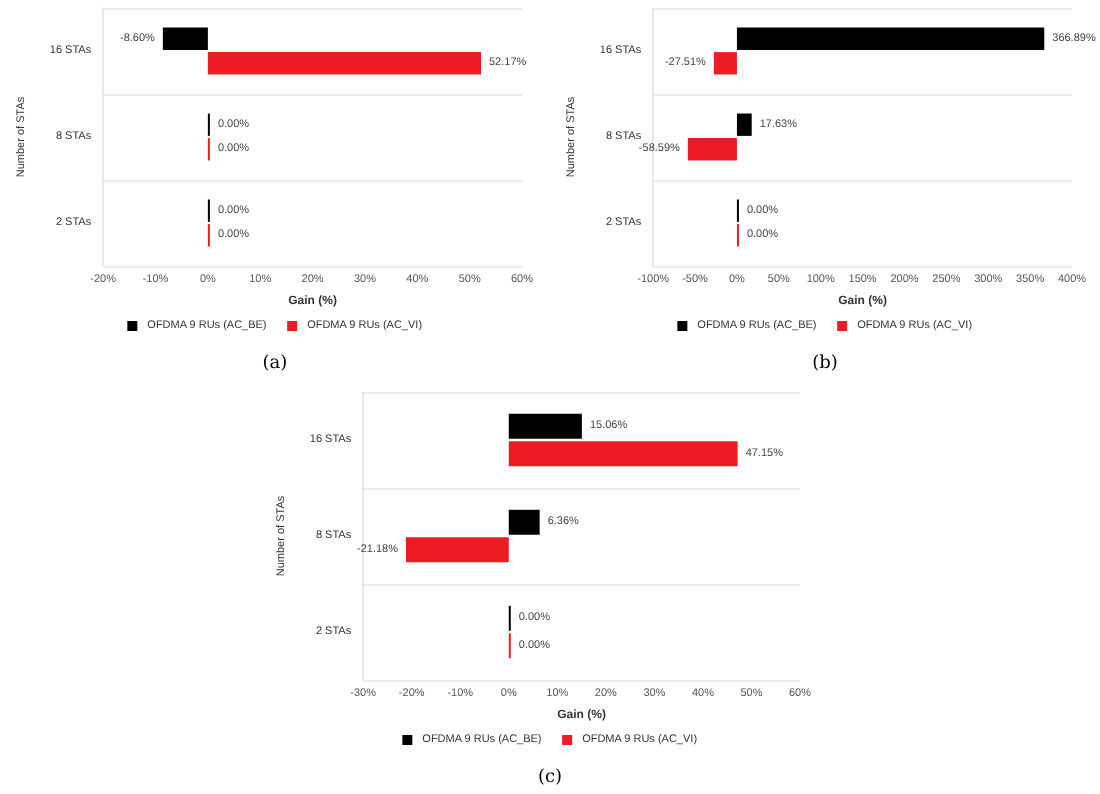 This screenshot has height=794, width=1100. What do you see at coordinates (825, 364) in the screenshot?
I see `text: (b)` at bounding box center [825, 364].